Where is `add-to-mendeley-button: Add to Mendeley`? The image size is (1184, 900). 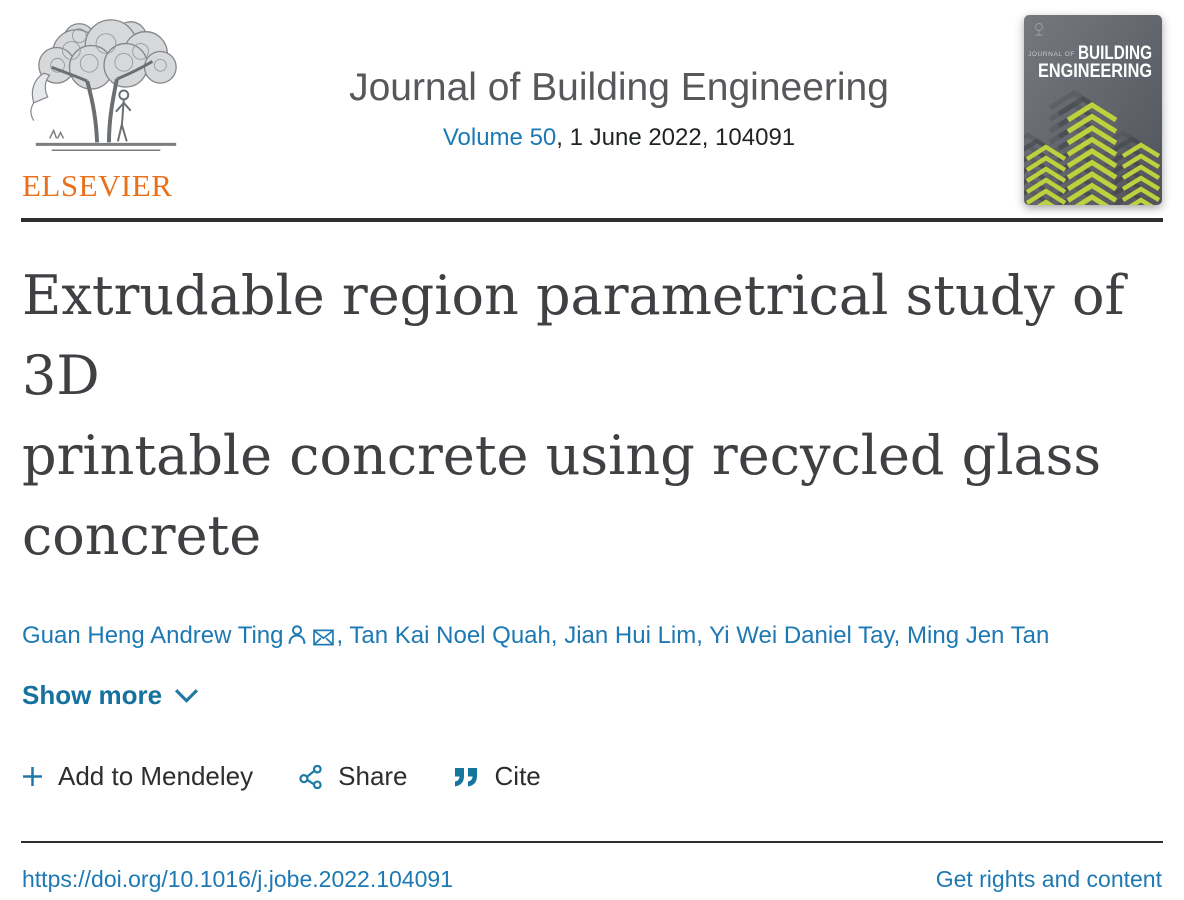
add-to-mendeley-button: Add to Mendeley is located at coordinates (137, 776).